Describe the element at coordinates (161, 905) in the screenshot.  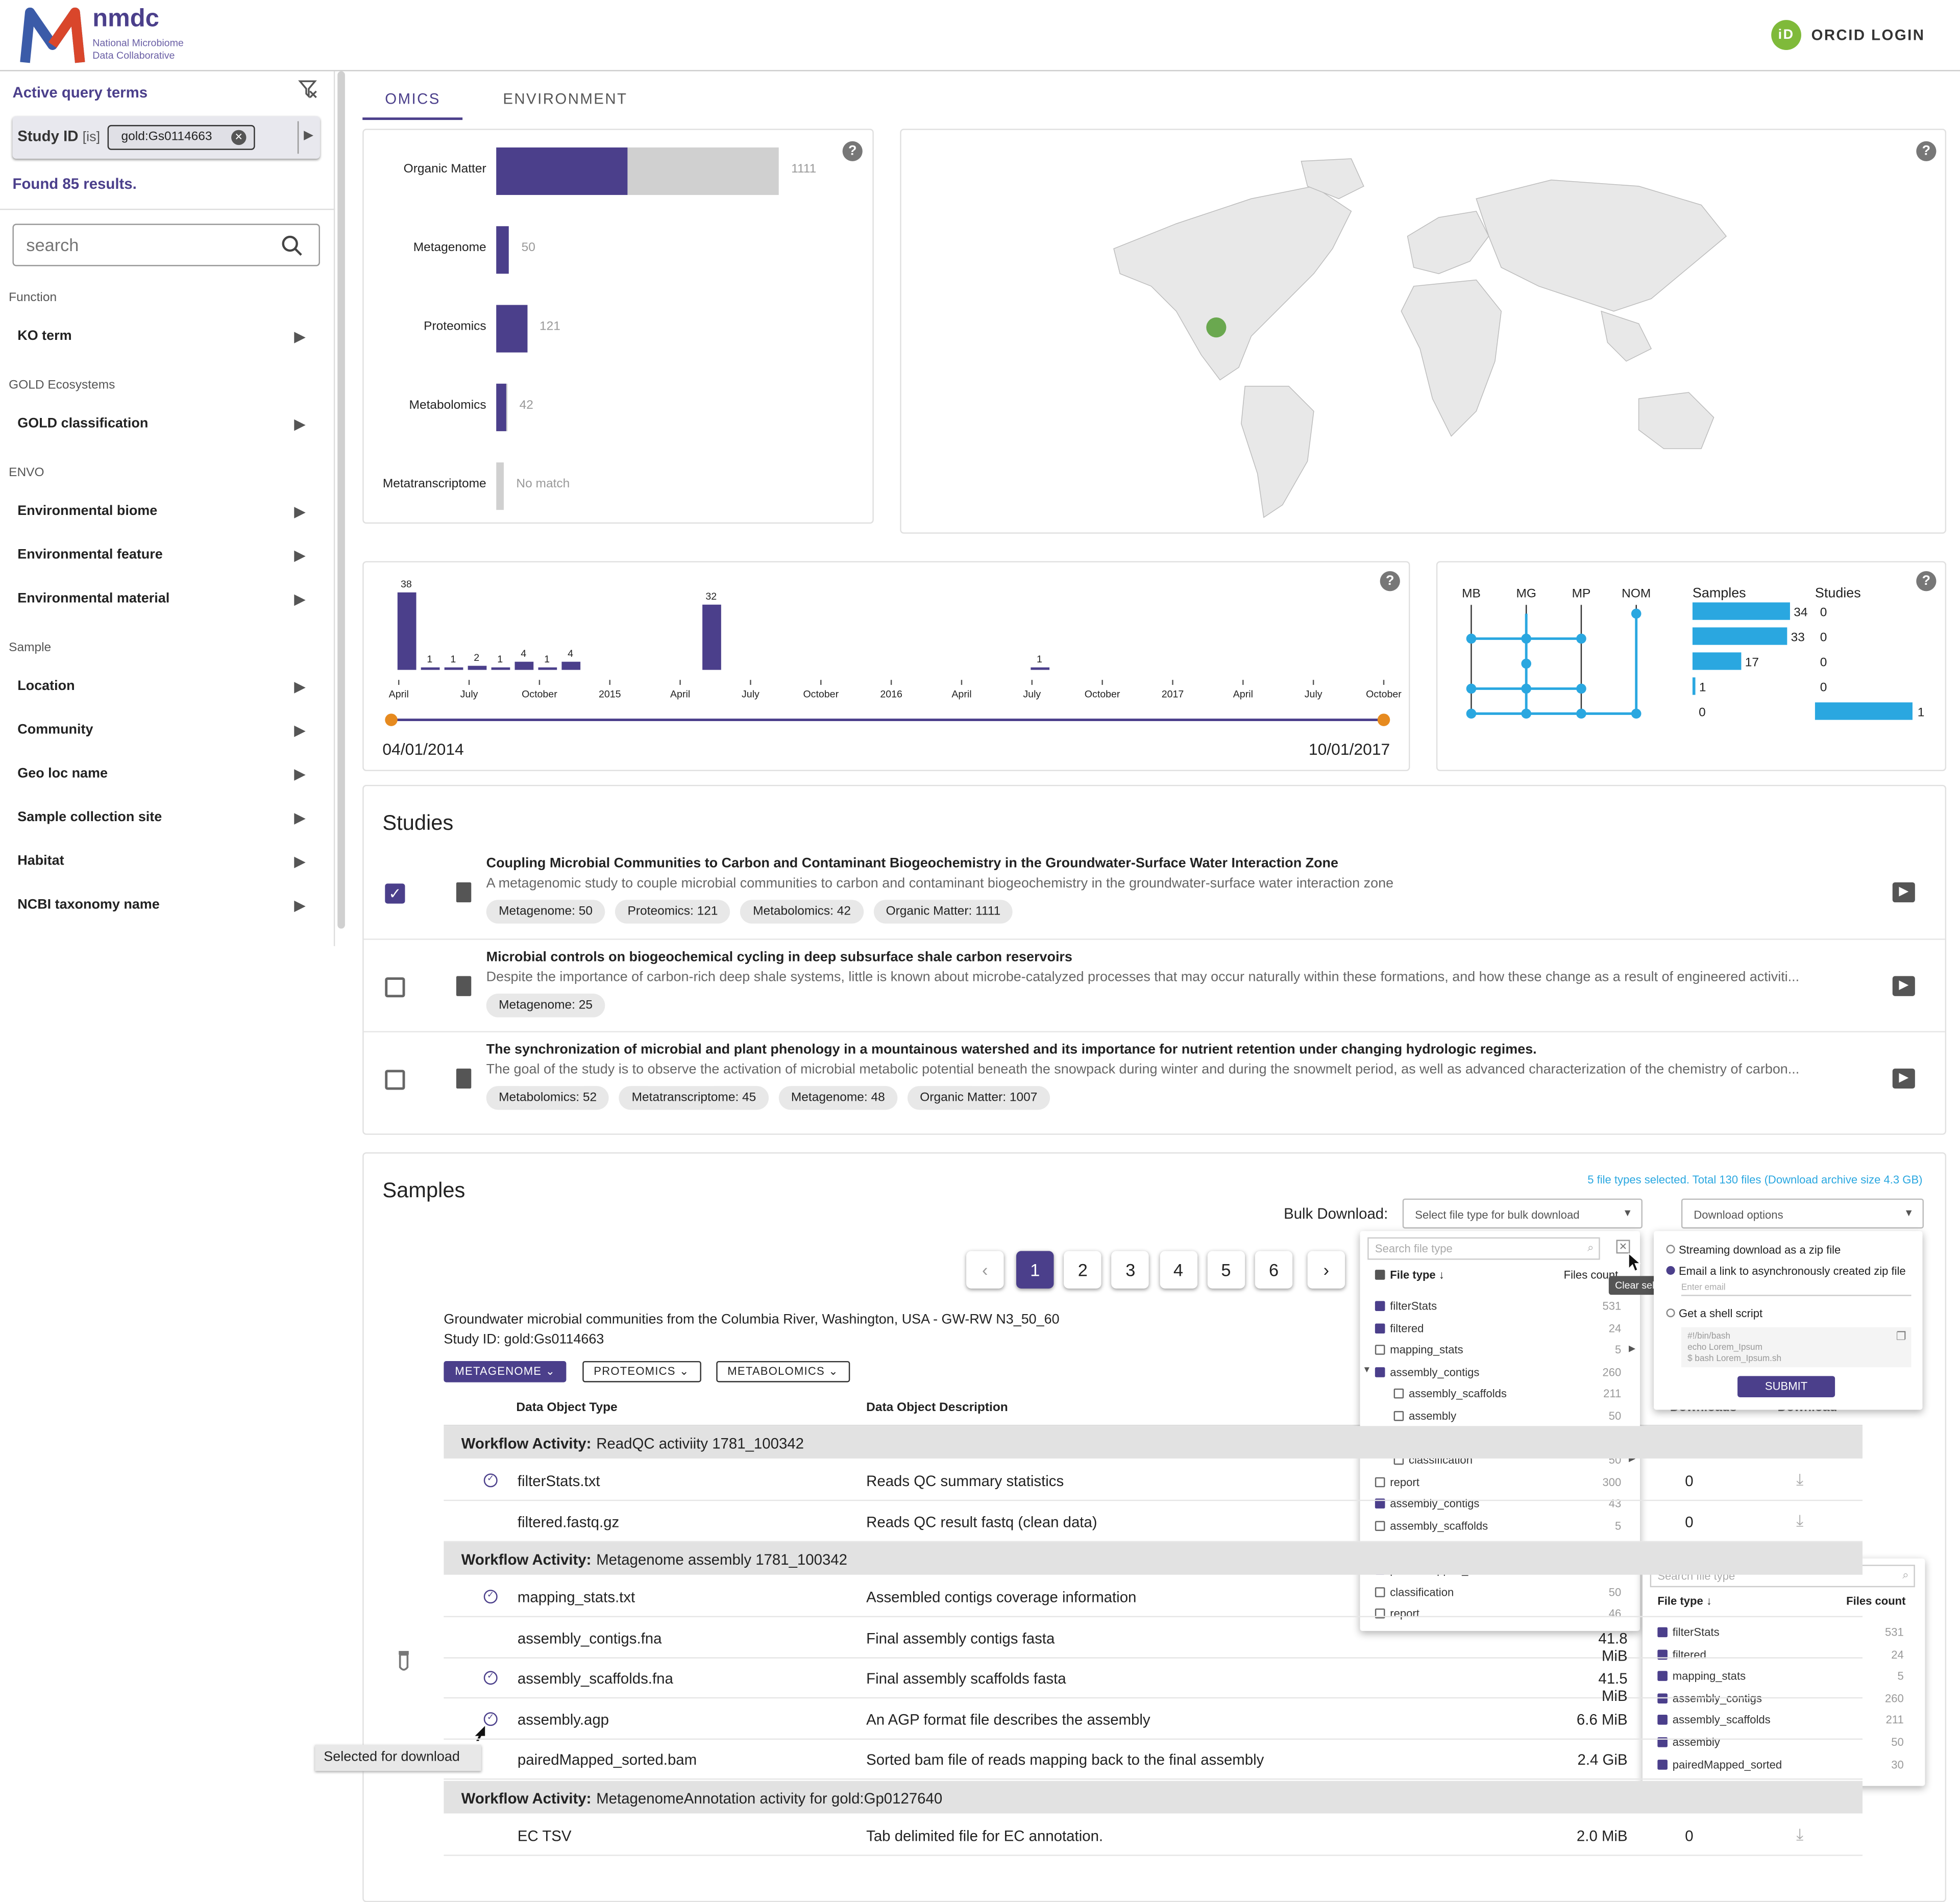
I see `facet-ncbi-taxonomy-name: NCBI taxonomy name ▶` at that location.